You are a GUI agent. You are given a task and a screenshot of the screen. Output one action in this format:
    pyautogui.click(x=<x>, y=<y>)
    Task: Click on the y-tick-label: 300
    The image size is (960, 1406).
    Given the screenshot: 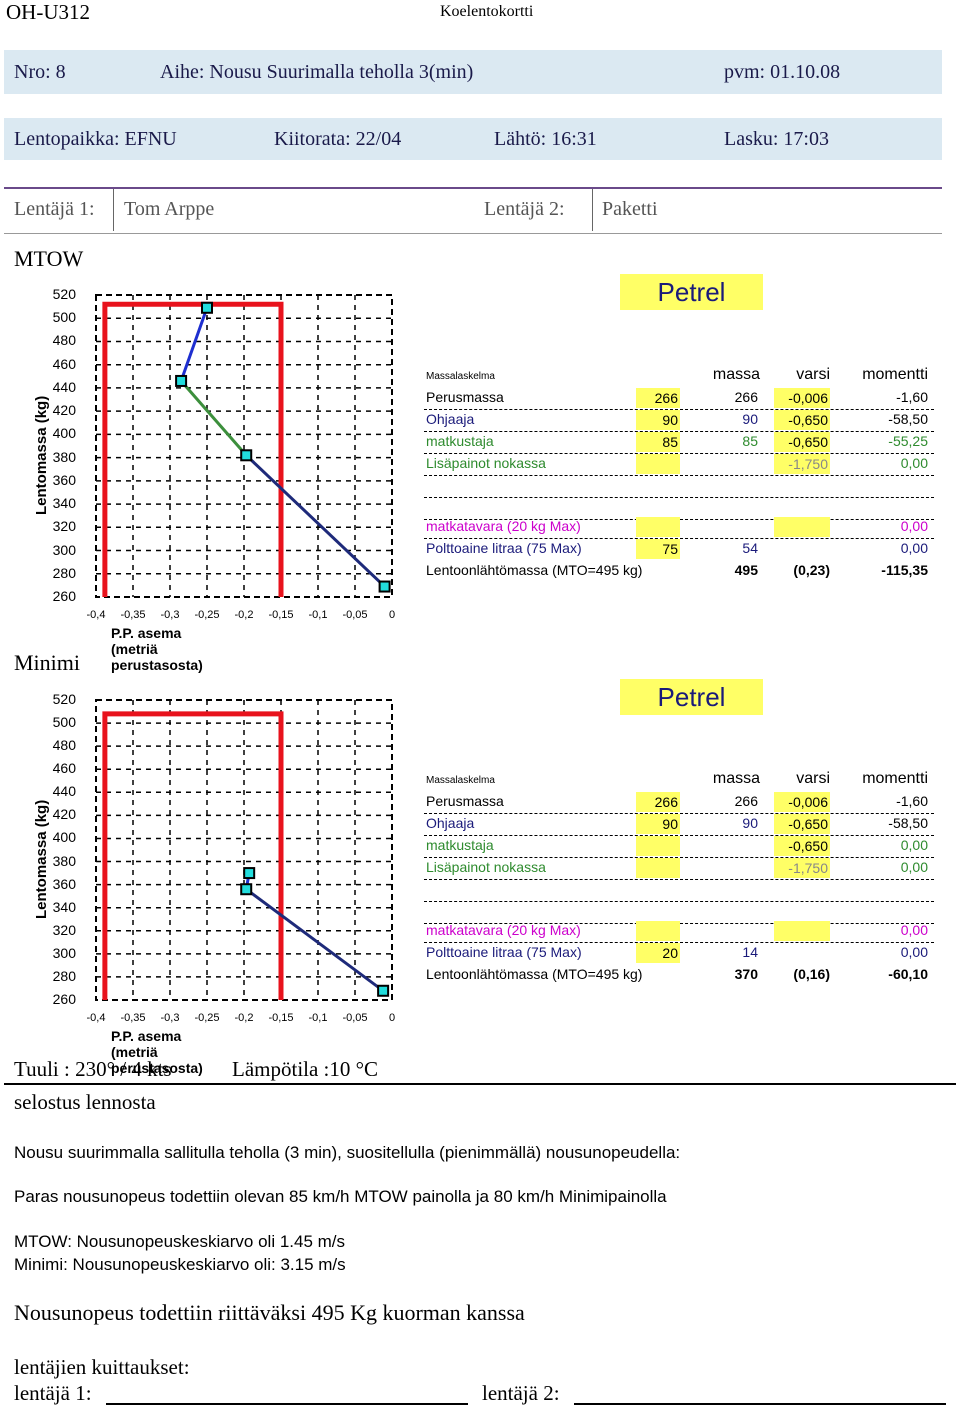 What is the action you would take?
    pyautogui.click(x=64, y=549)
    